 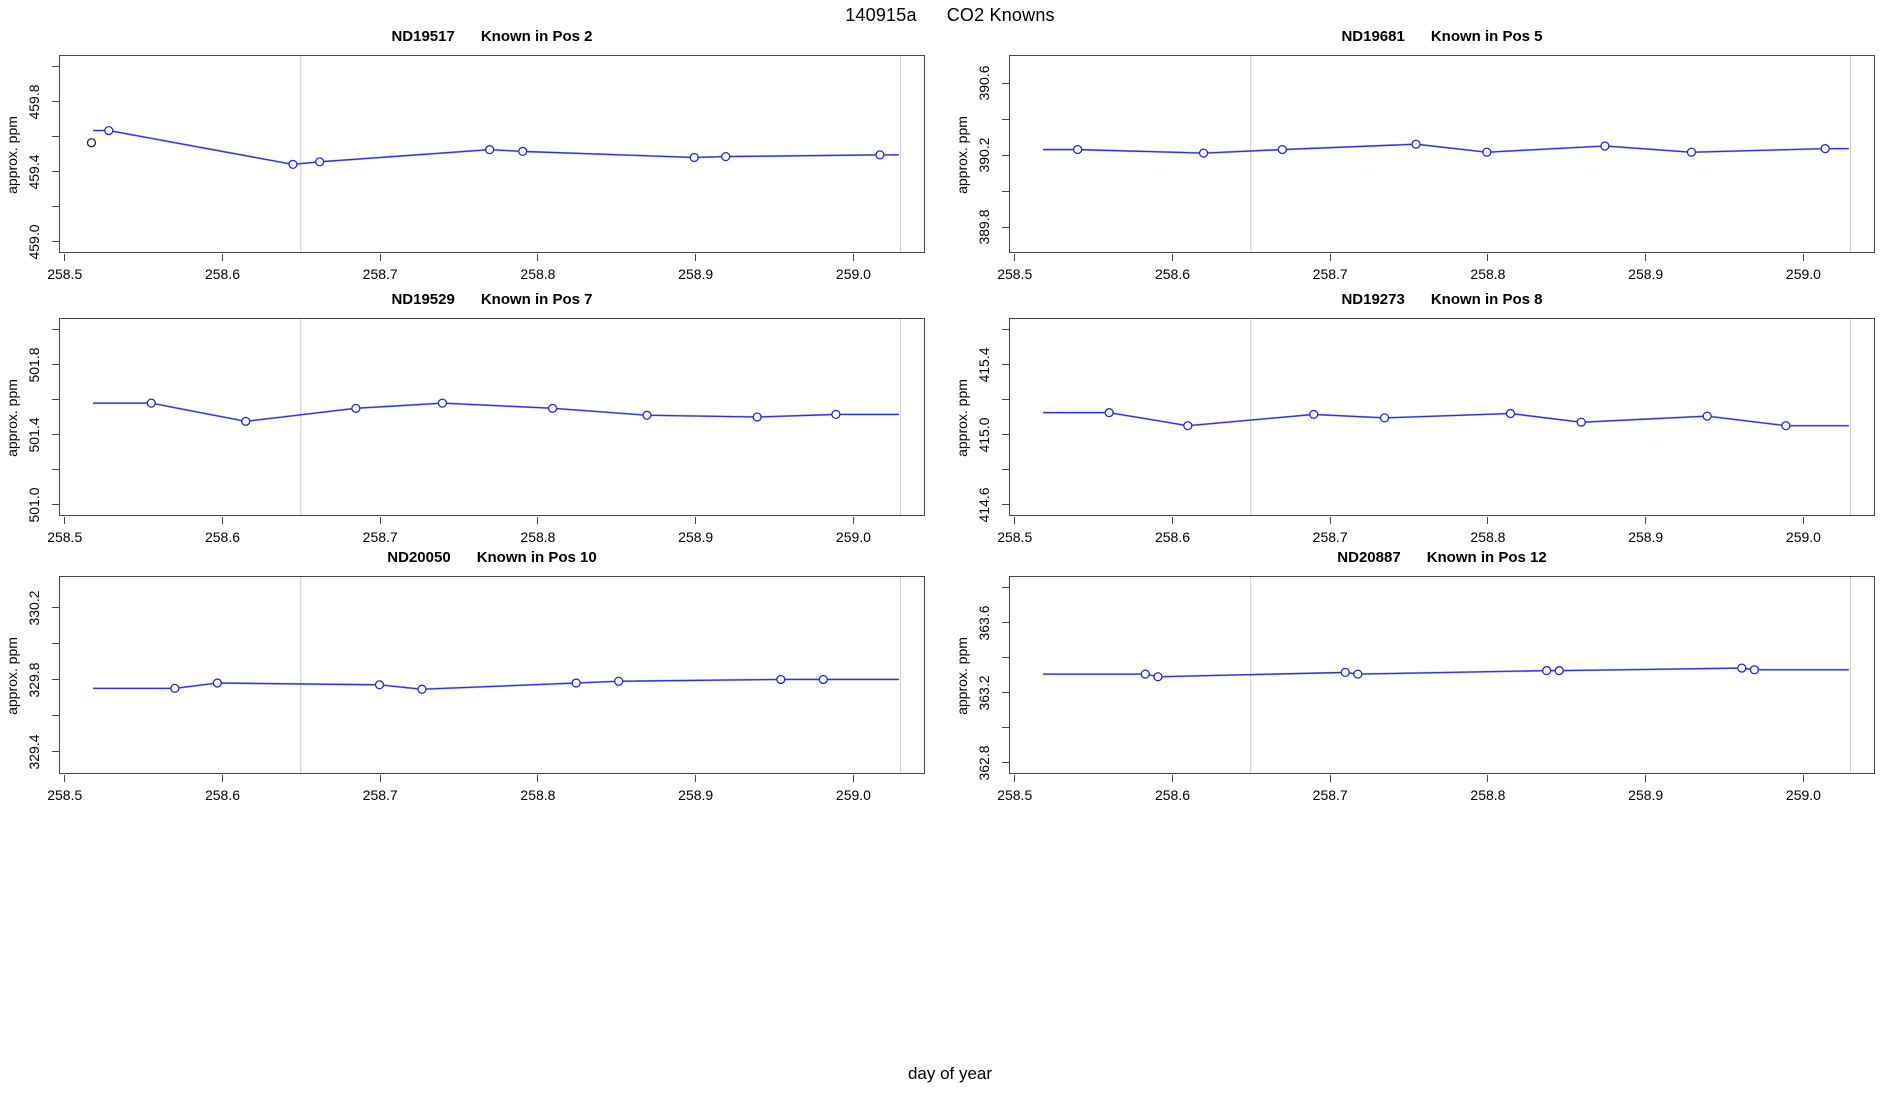 I want to click on y-tick-label: 415.4, so click(x=984, y=365).